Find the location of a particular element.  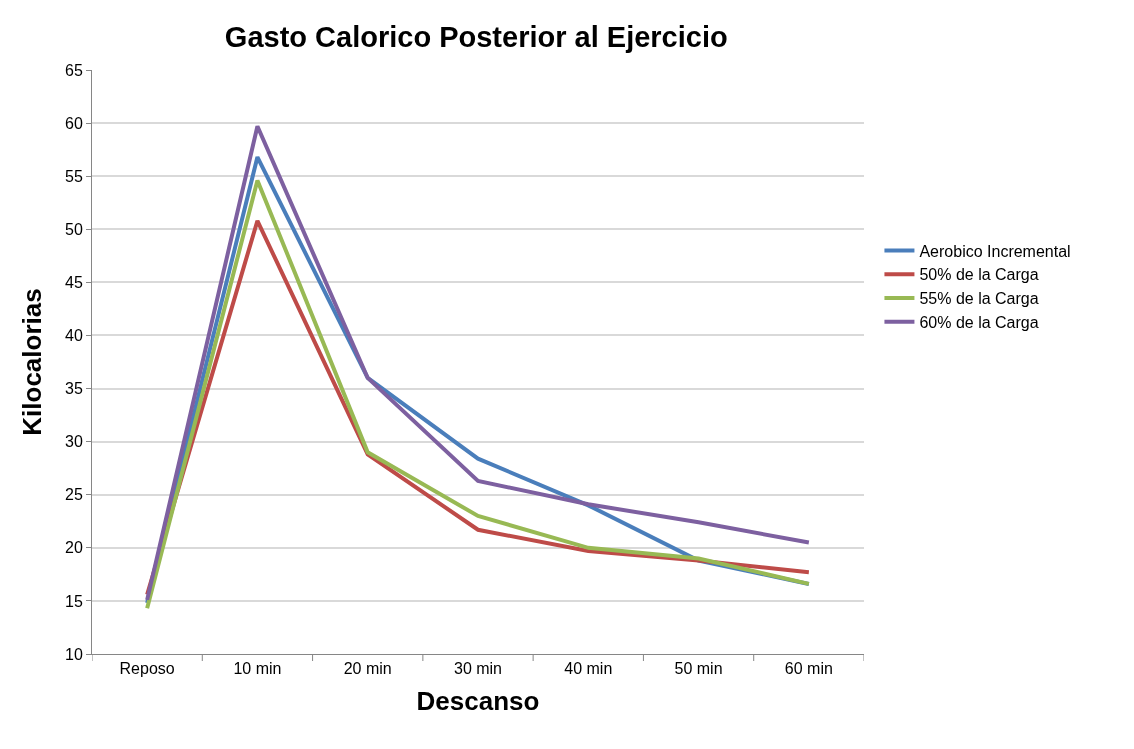

x-tick-label: 20 min is located at coordinates (367, 669).